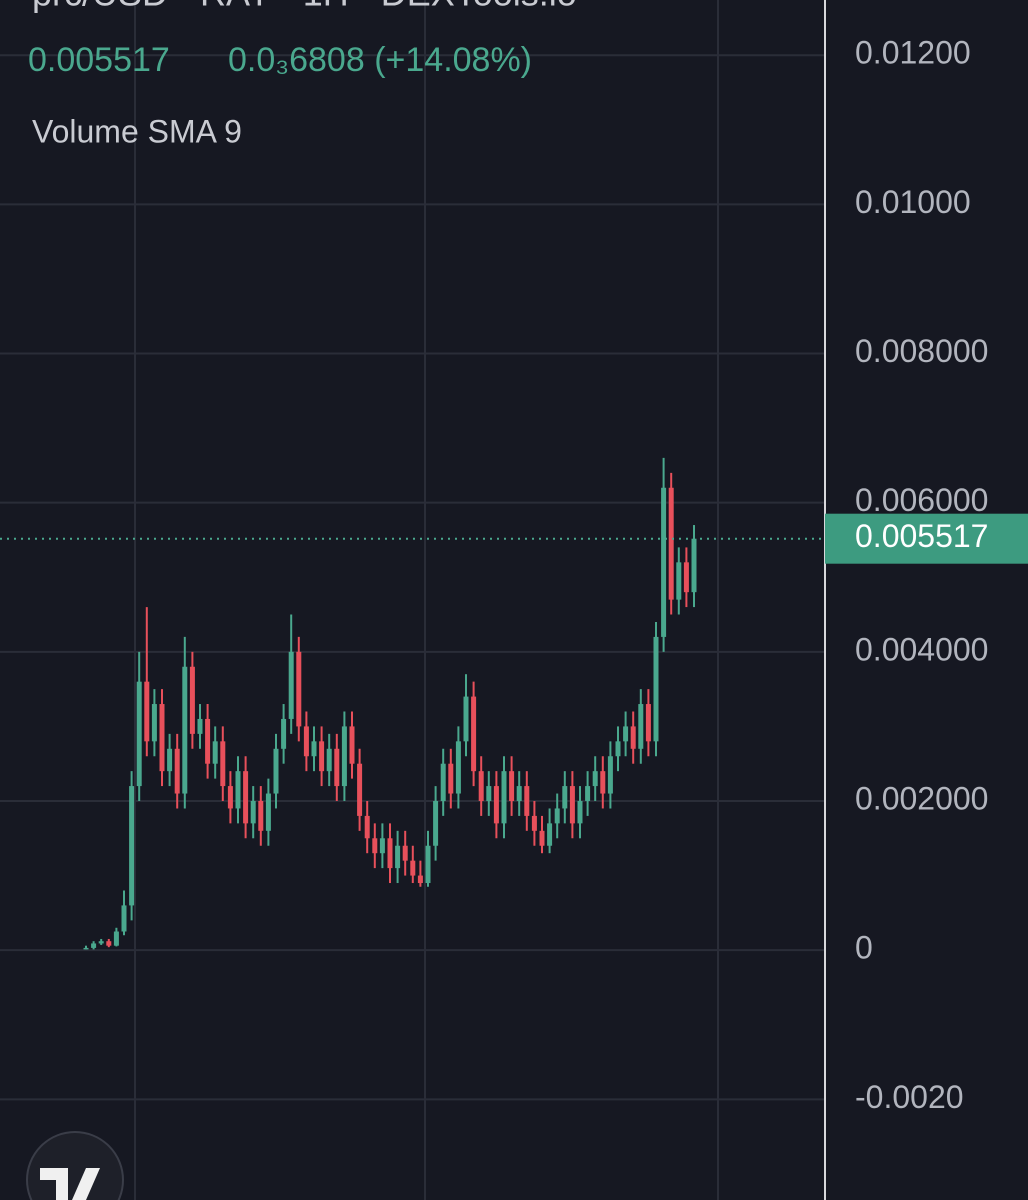 The image size is (1028, 1200). I want to click on logo, so click(75, 1165).